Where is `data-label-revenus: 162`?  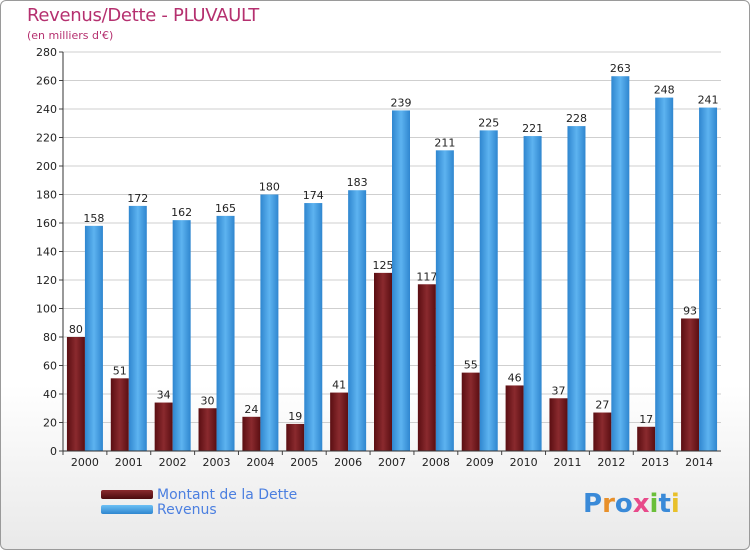 data-label-revenus: 162 is located at coordinates (181, 212).